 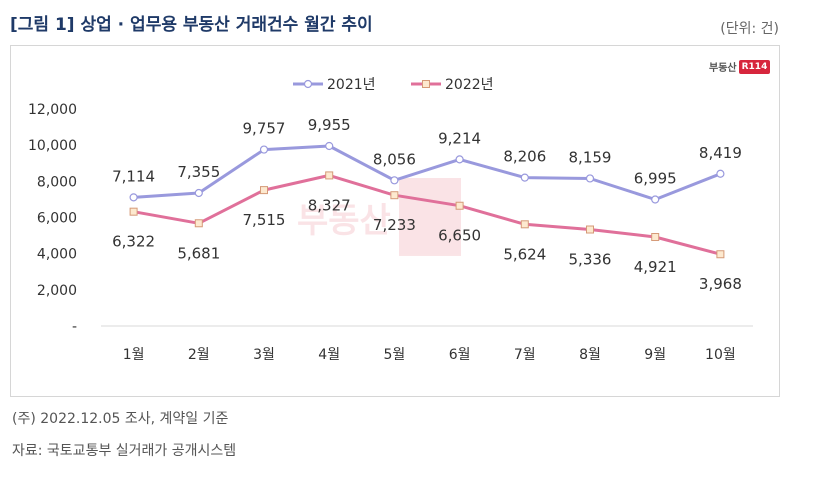 I want to click on series-2021-data-label: 8,419, so click(x=720, y=153).